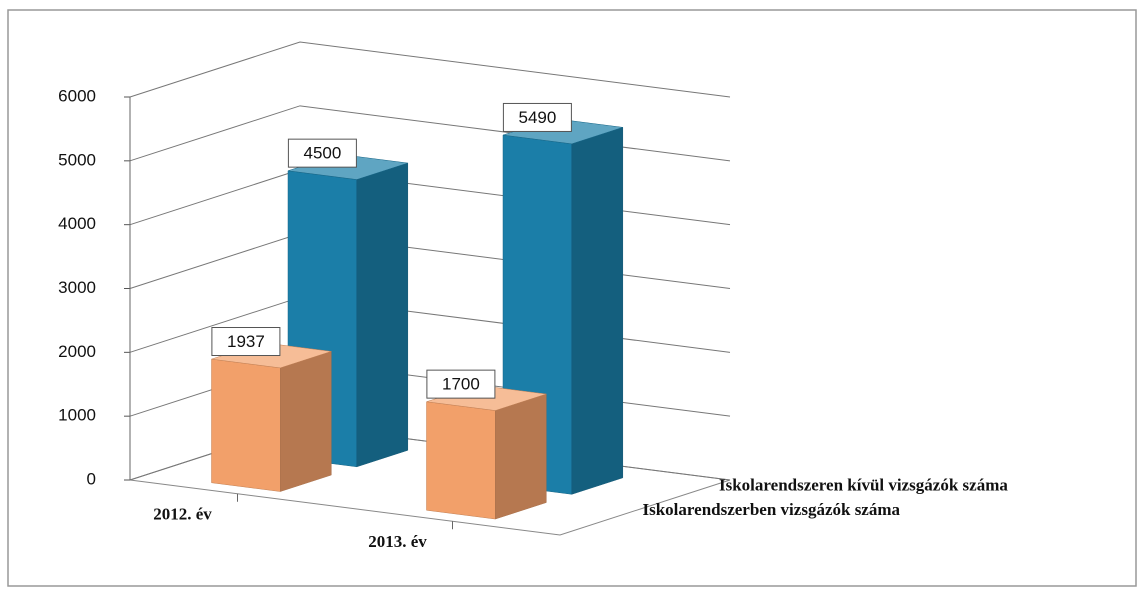 The image size is (1146, 593). I want to click on series-label: Iskolarendszerben vizsgázók száma, so click(772, 509).